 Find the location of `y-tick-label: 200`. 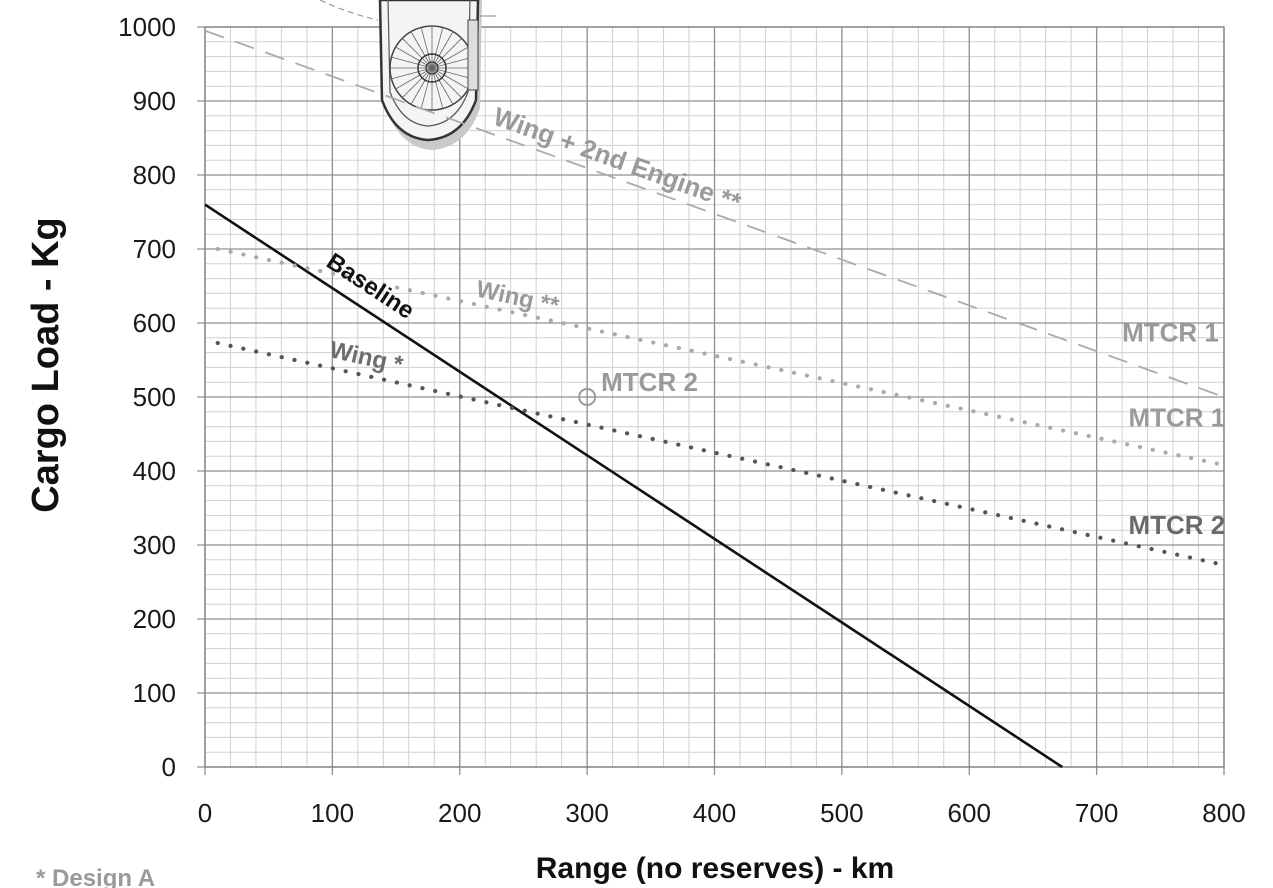

y-tick-label: 200 is located at coordinates (154, 619).